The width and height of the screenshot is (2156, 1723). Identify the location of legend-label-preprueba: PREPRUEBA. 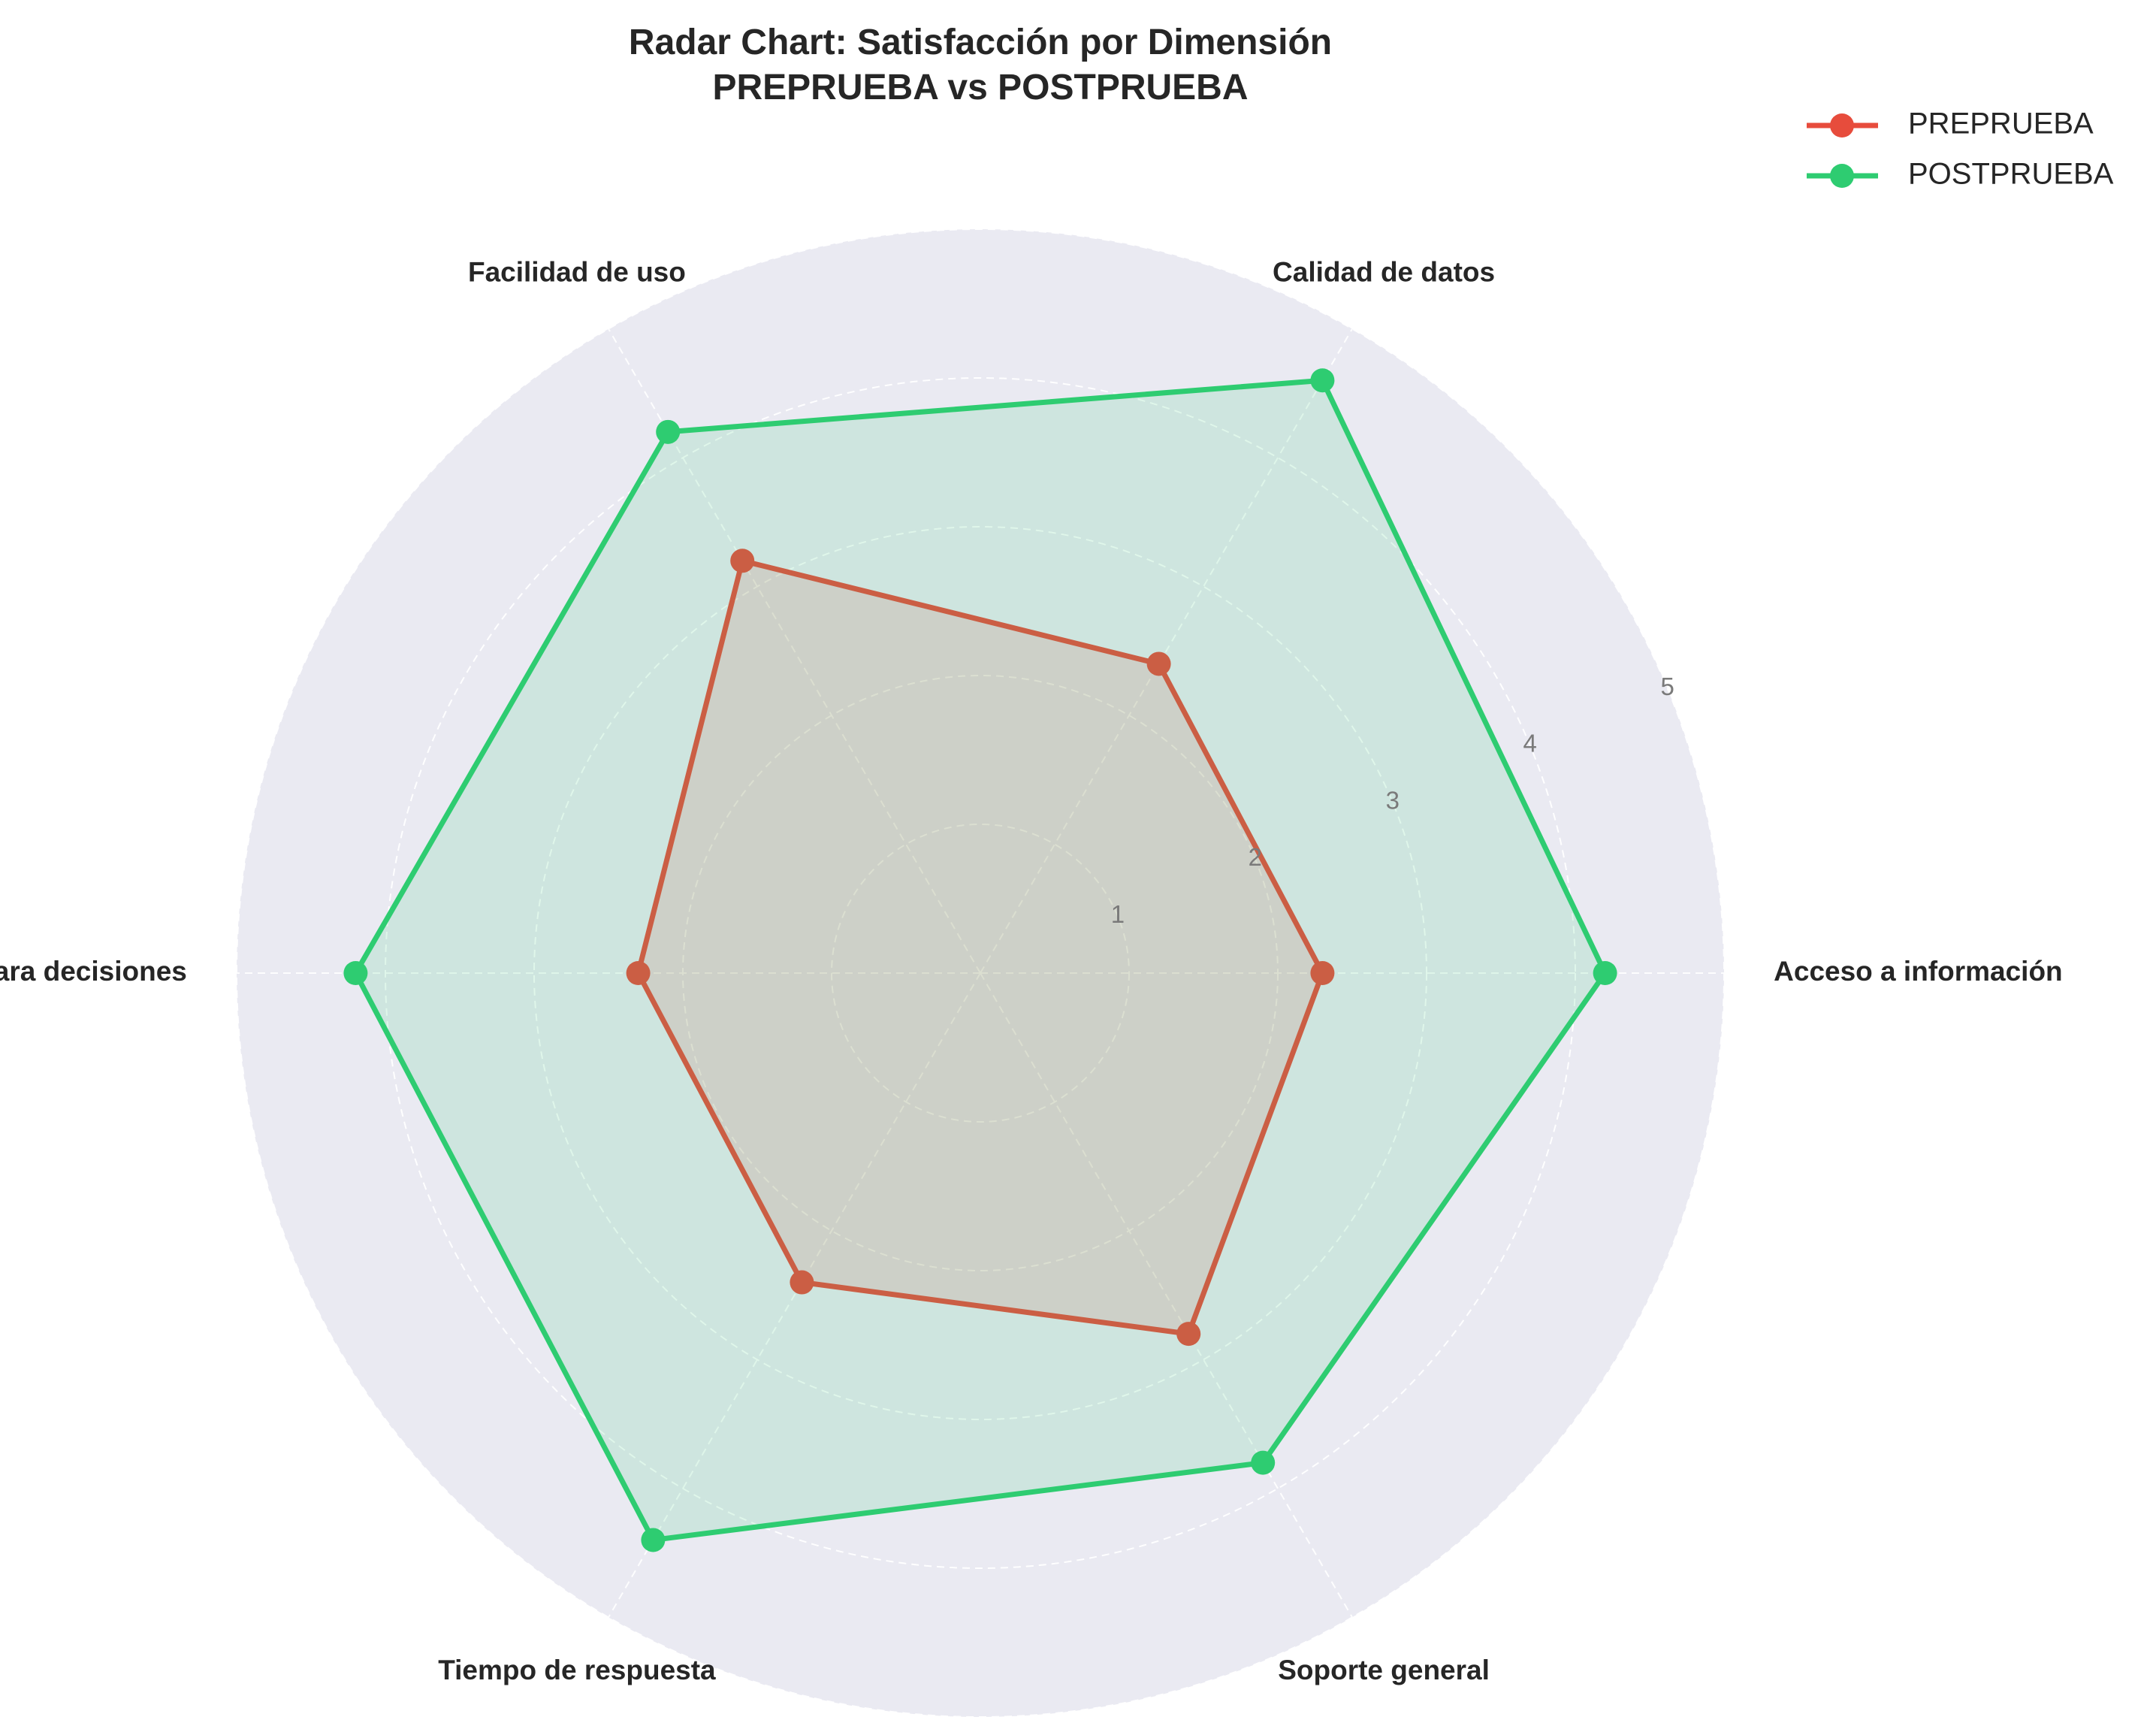
(2001, 124).